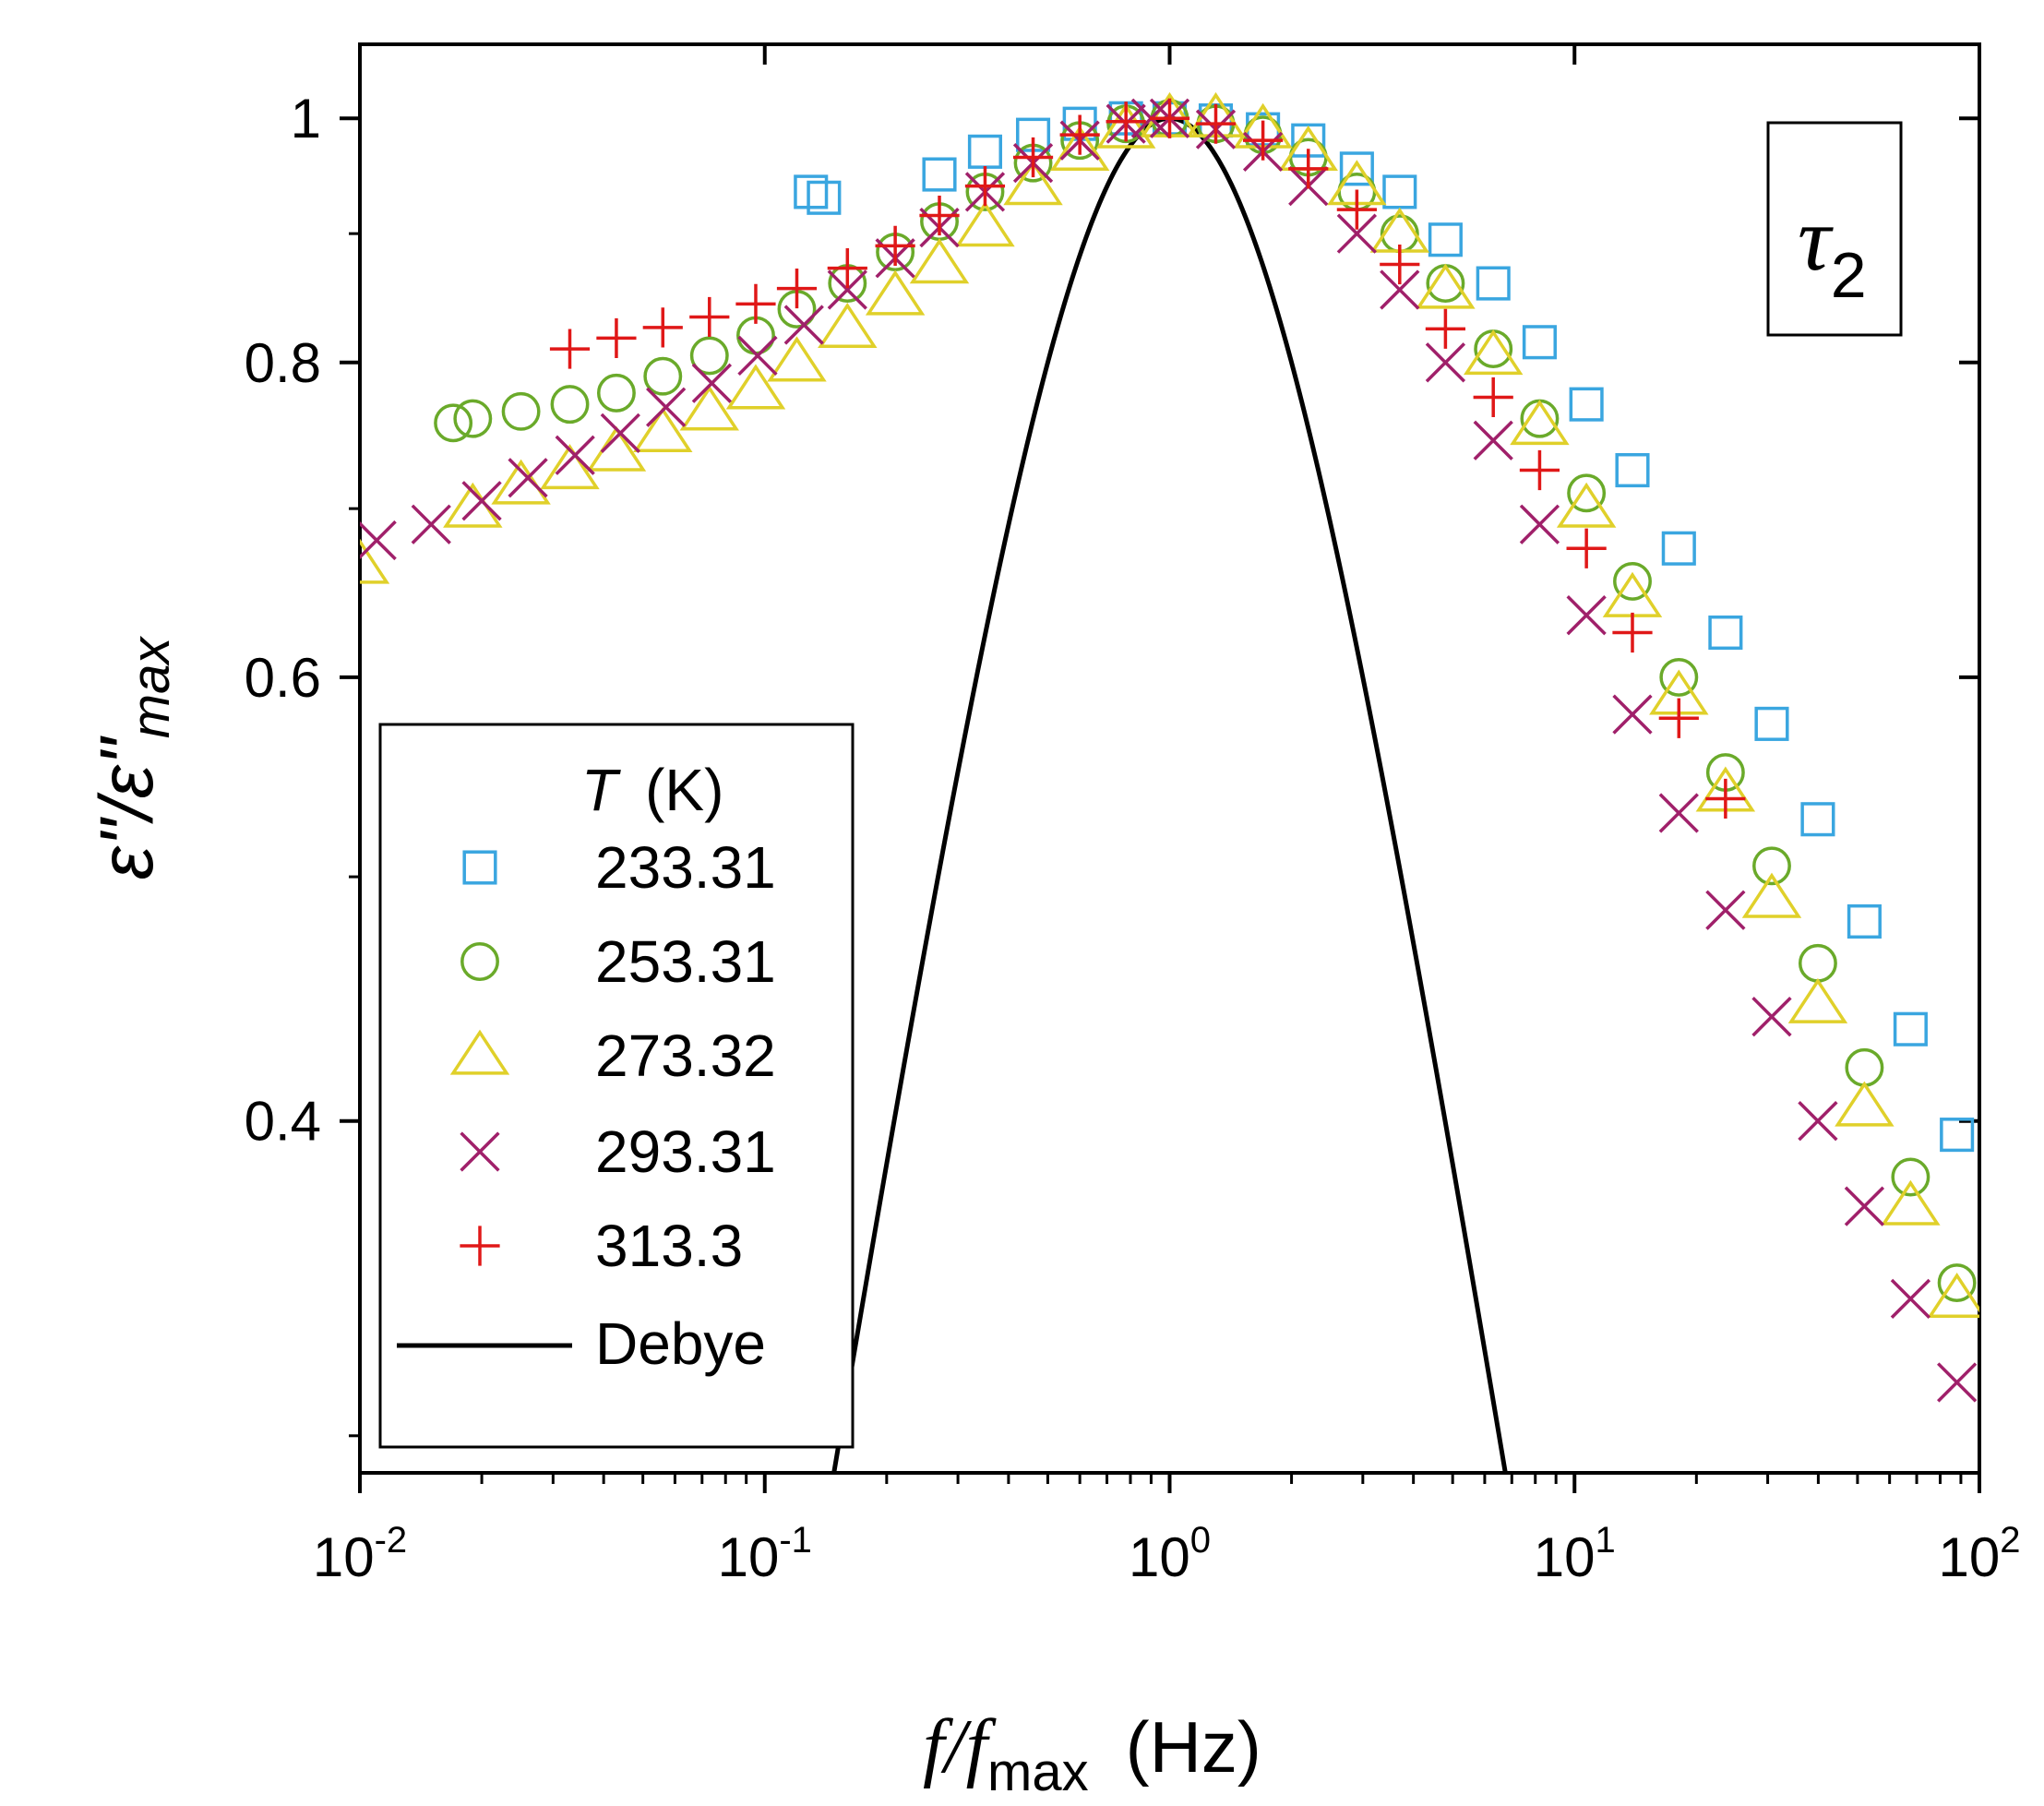  What do you see at coordinates (1038, 1772) in the screenshot?
I see `x-axis-title-sub: max` at bounding box center [1038, 1772].